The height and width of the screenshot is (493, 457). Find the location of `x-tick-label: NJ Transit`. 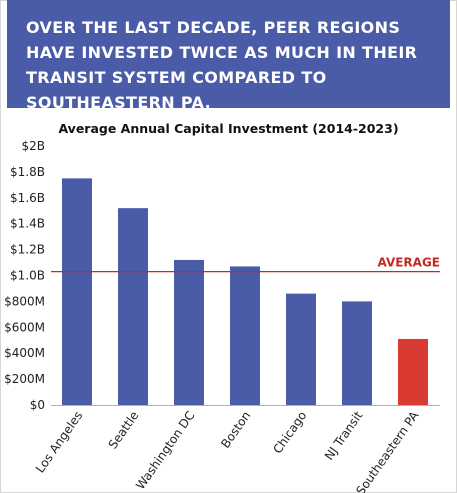

x-tick-label: NJ Transit is located at coordinates (344, 435).